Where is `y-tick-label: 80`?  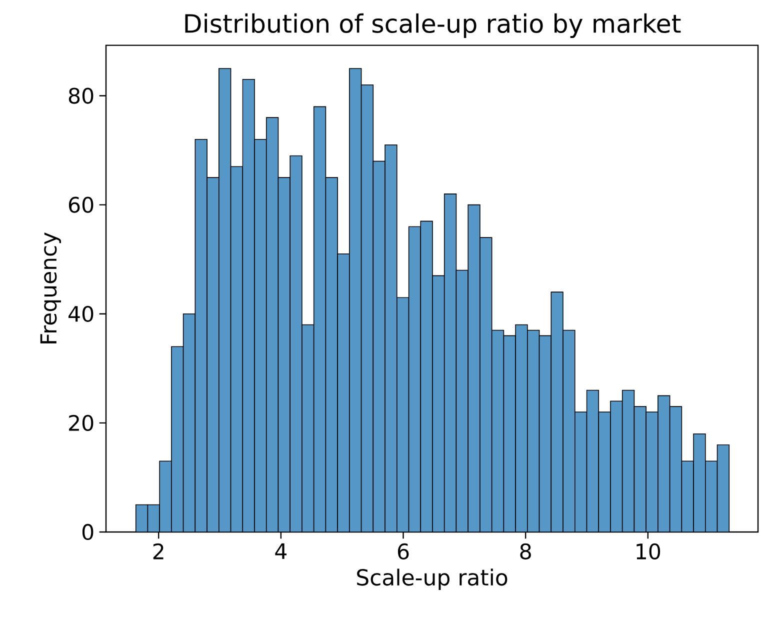
y-tick-label: 80 is located at coordinates (81, 96).